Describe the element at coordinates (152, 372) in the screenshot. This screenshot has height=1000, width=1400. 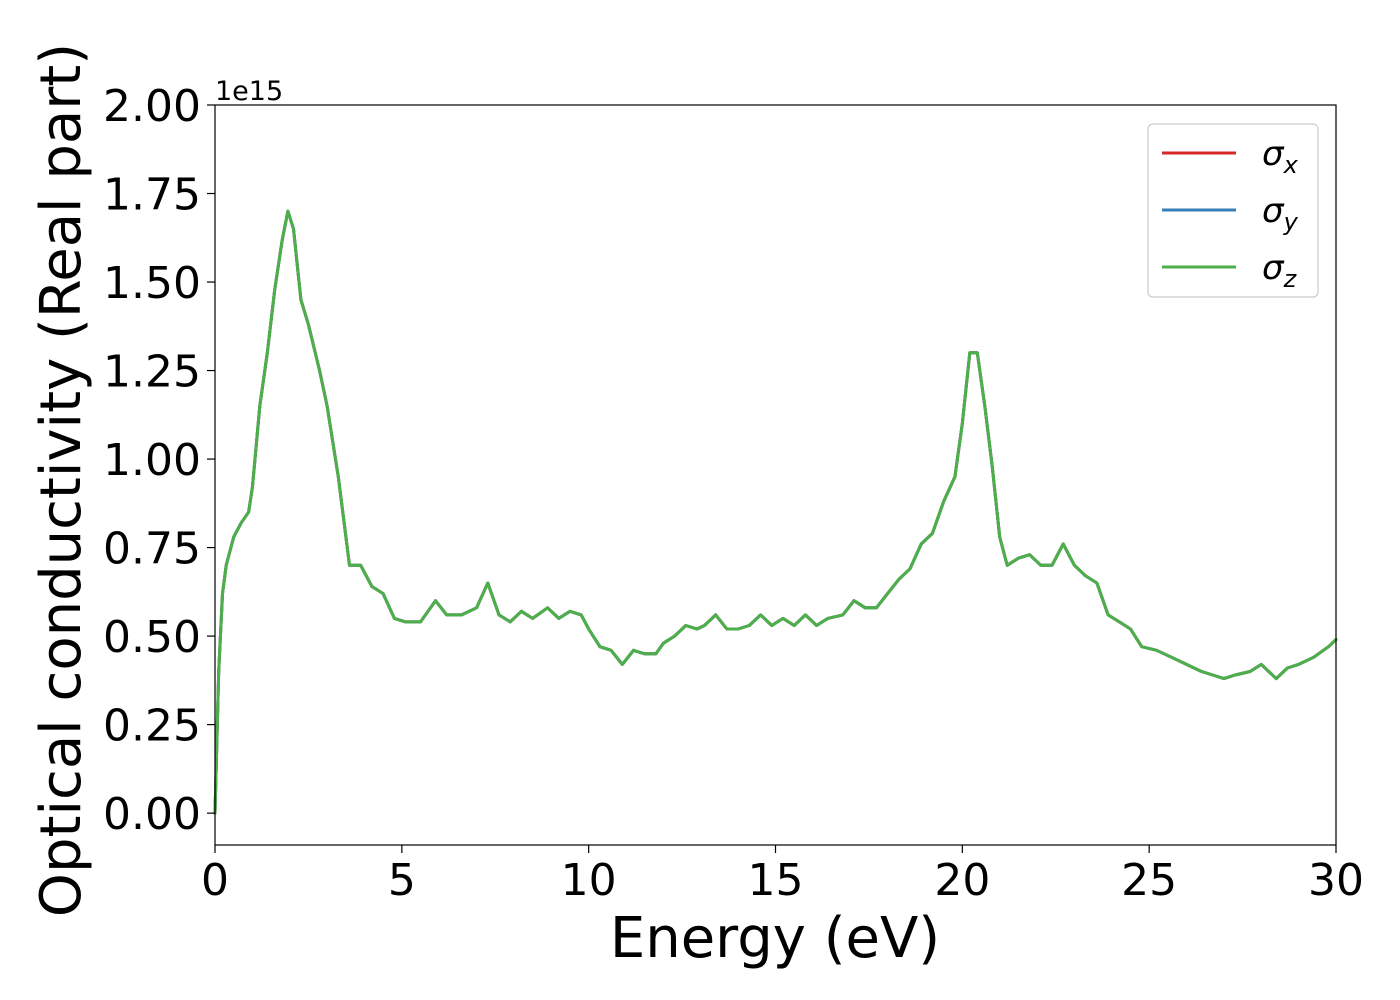
I see `y-tick-label: 1.25` at that location.